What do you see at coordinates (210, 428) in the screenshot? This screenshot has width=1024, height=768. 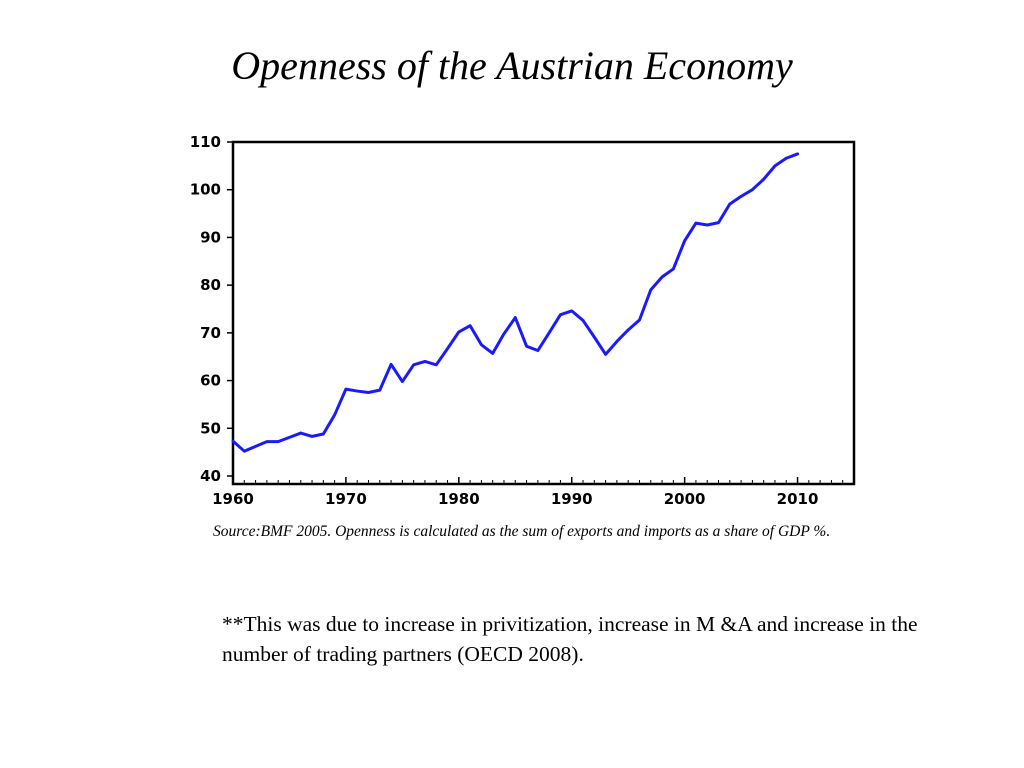 I see `y-tick-label: 50` at bounding box center [210, 428].